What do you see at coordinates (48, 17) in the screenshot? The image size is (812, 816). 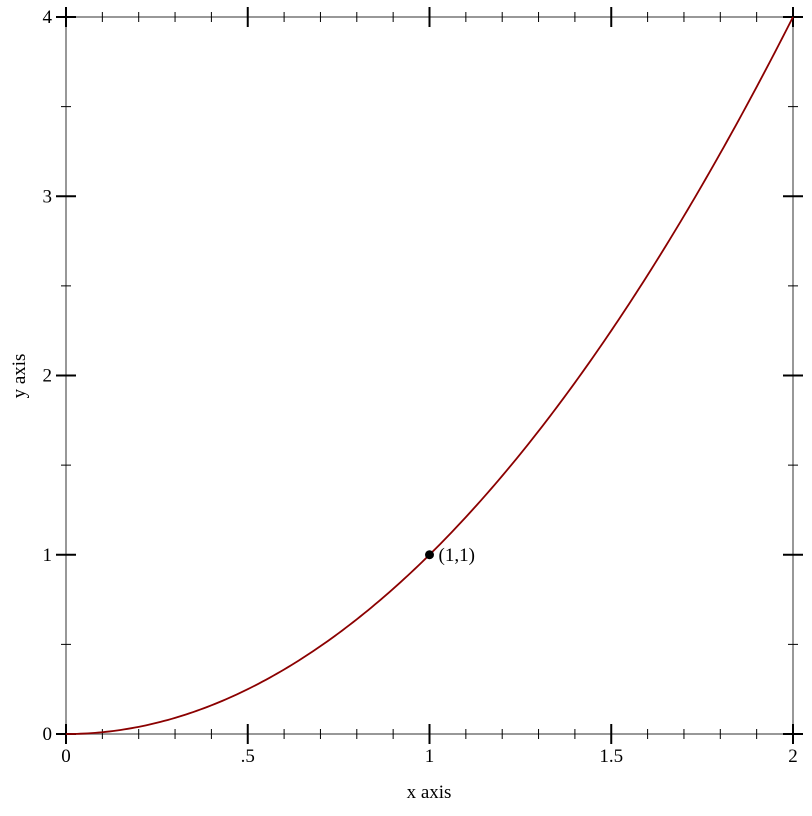 I see `y-tick-label: 4` at bounding box center [48, 17].